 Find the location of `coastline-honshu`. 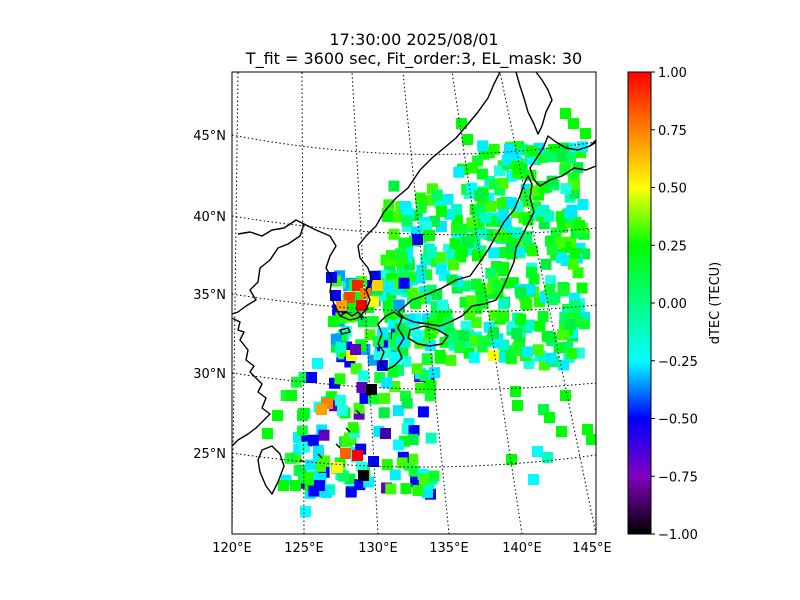

coastline-honshu is located at coordinates (466, 251).